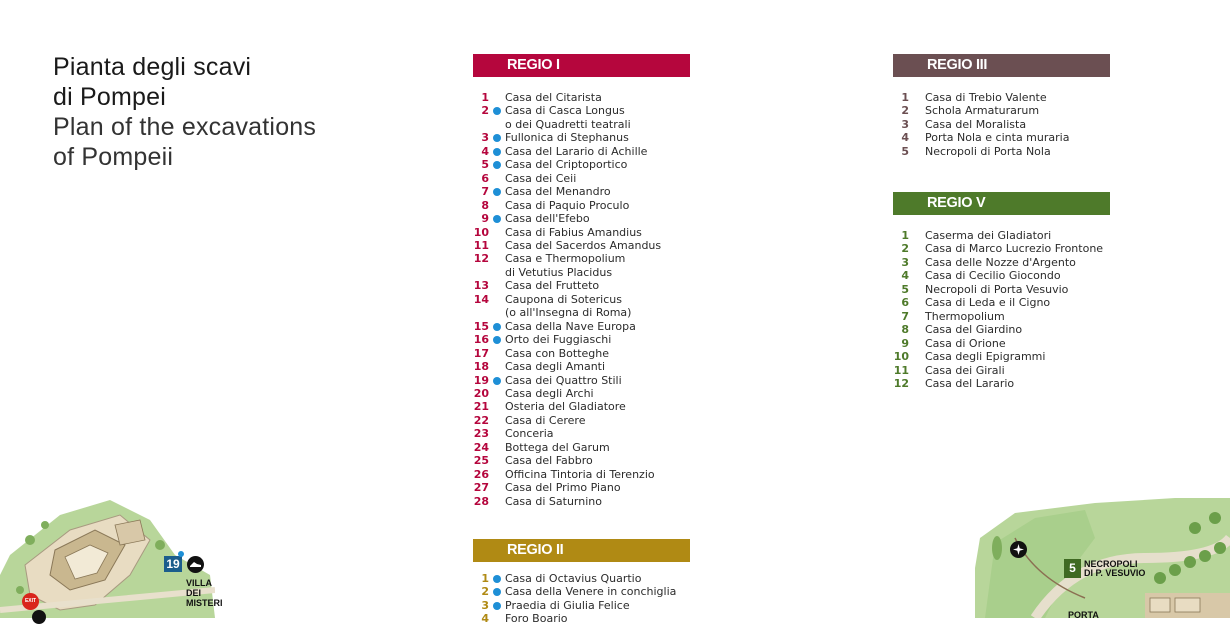  What do you see at coordinates (905, 316) in the screenshot?
I see `item-number: 7` at bounding box center [905, 316].